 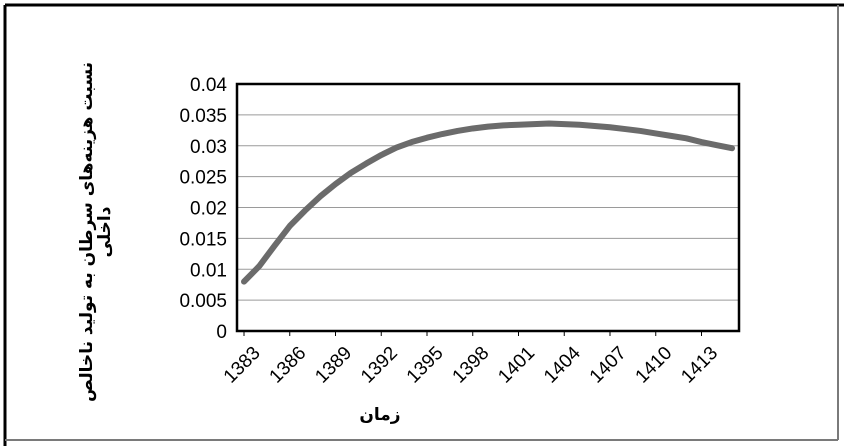 I want to click on x-axis-label: زمان, so click(x=379, y=415).